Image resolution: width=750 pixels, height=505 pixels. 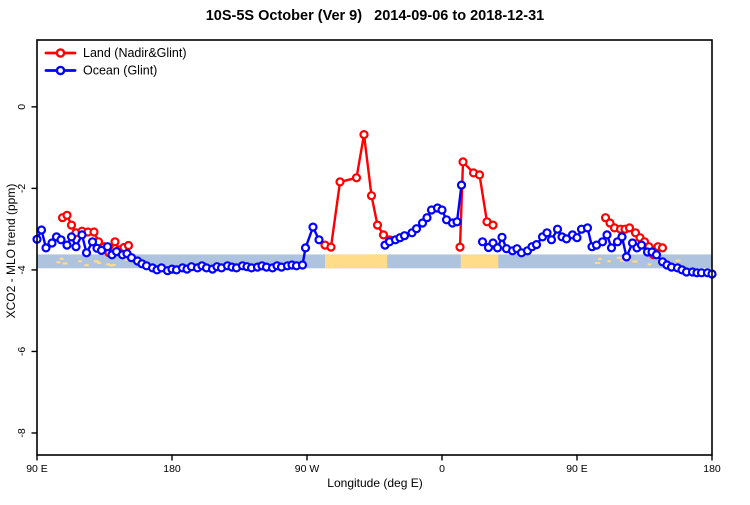 What do you see at coordinates (22, 188) in the screenshot?
I see `y-tick-label: -2` at bounding box center [22, 188].